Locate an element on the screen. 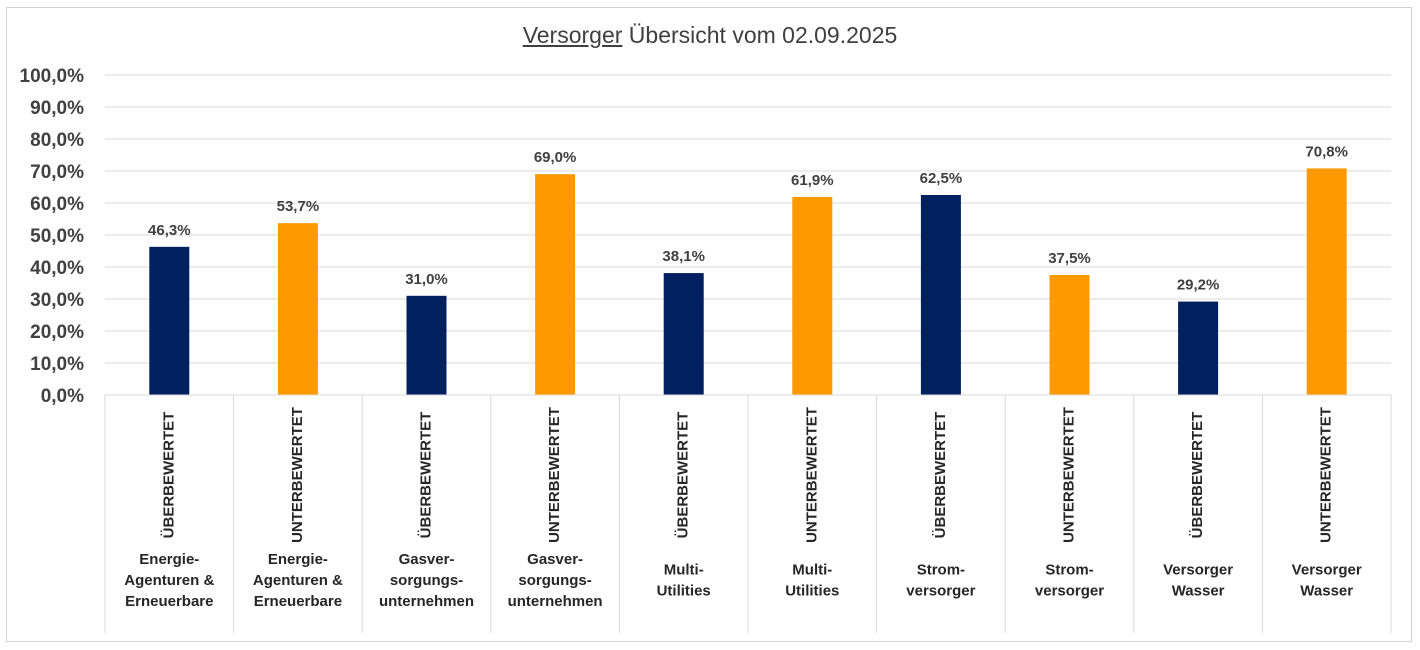 This screenshot has height=650, width=1420. data-label: 38,1% is located at coordinates (683, 256).